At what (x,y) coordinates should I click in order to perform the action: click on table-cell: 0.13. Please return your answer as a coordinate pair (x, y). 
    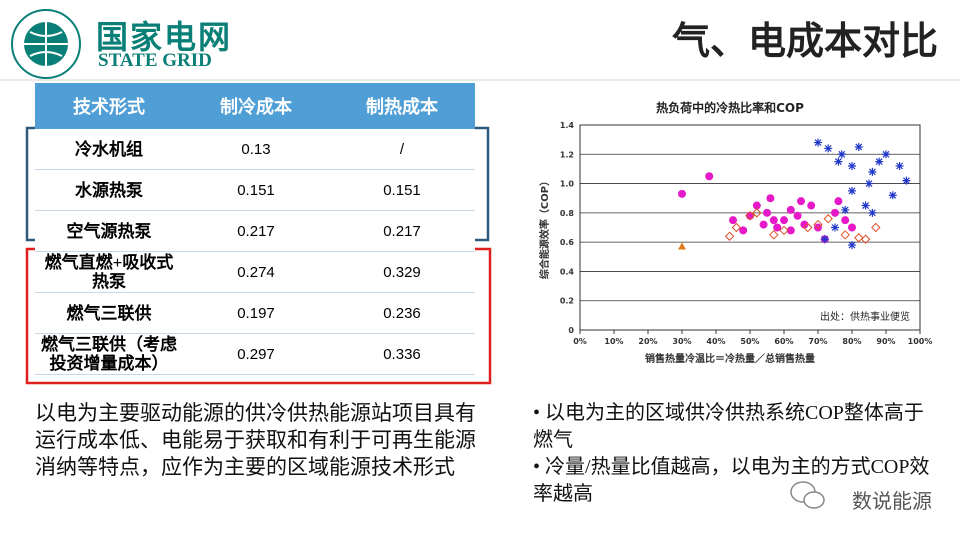
    Looking at the image, I should click on (256, 149).